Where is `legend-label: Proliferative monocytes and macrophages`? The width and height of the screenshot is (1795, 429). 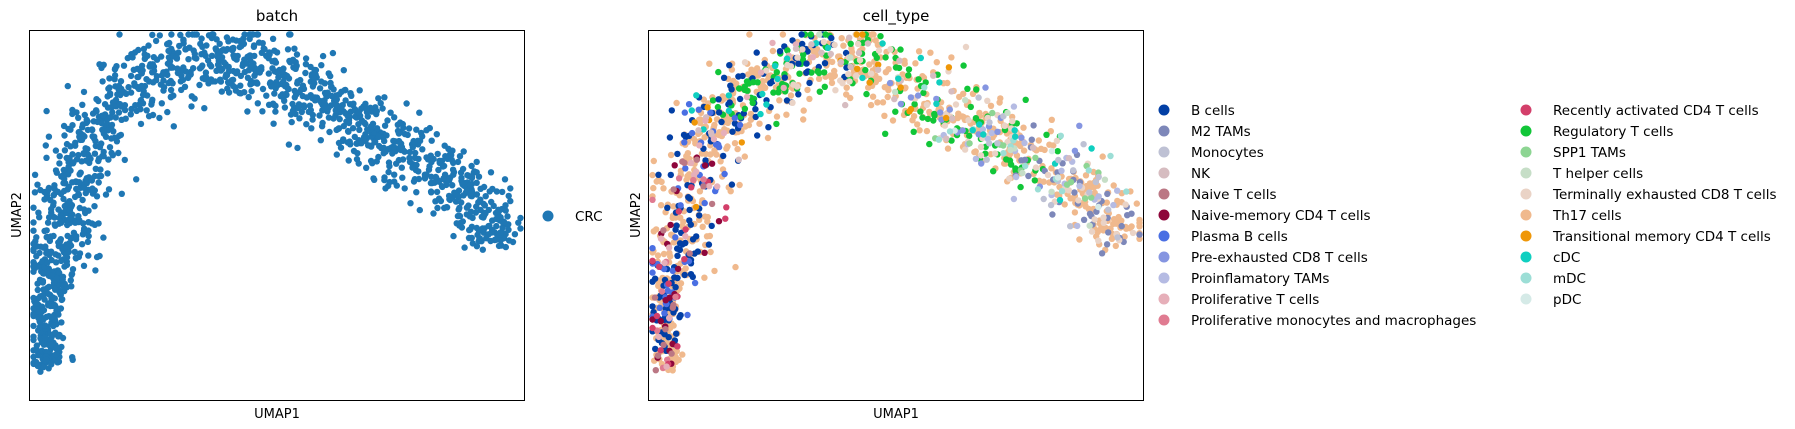 legend-label: Proliferative monocytes and macrophages is located at coordinates (1333, 321).